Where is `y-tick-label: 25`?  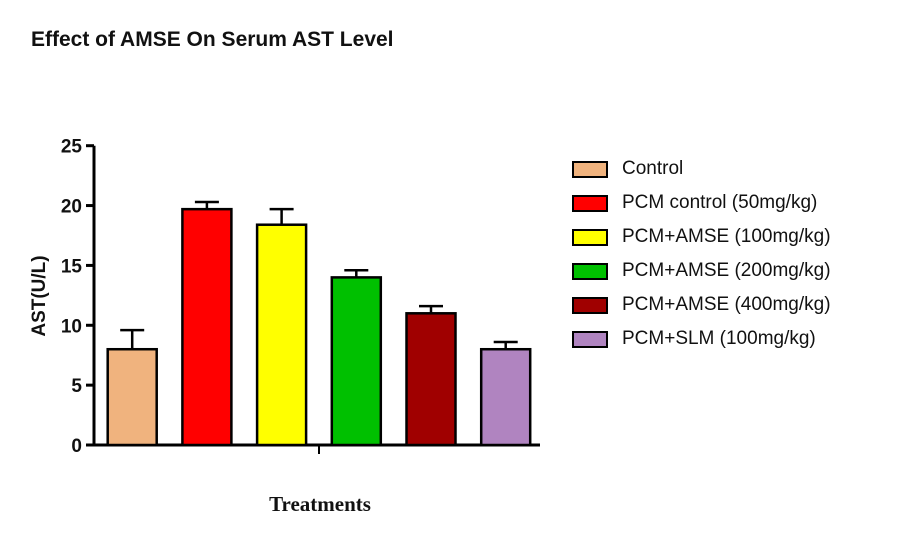 y-tick-label: 25 is located at coordinates (72, 147).